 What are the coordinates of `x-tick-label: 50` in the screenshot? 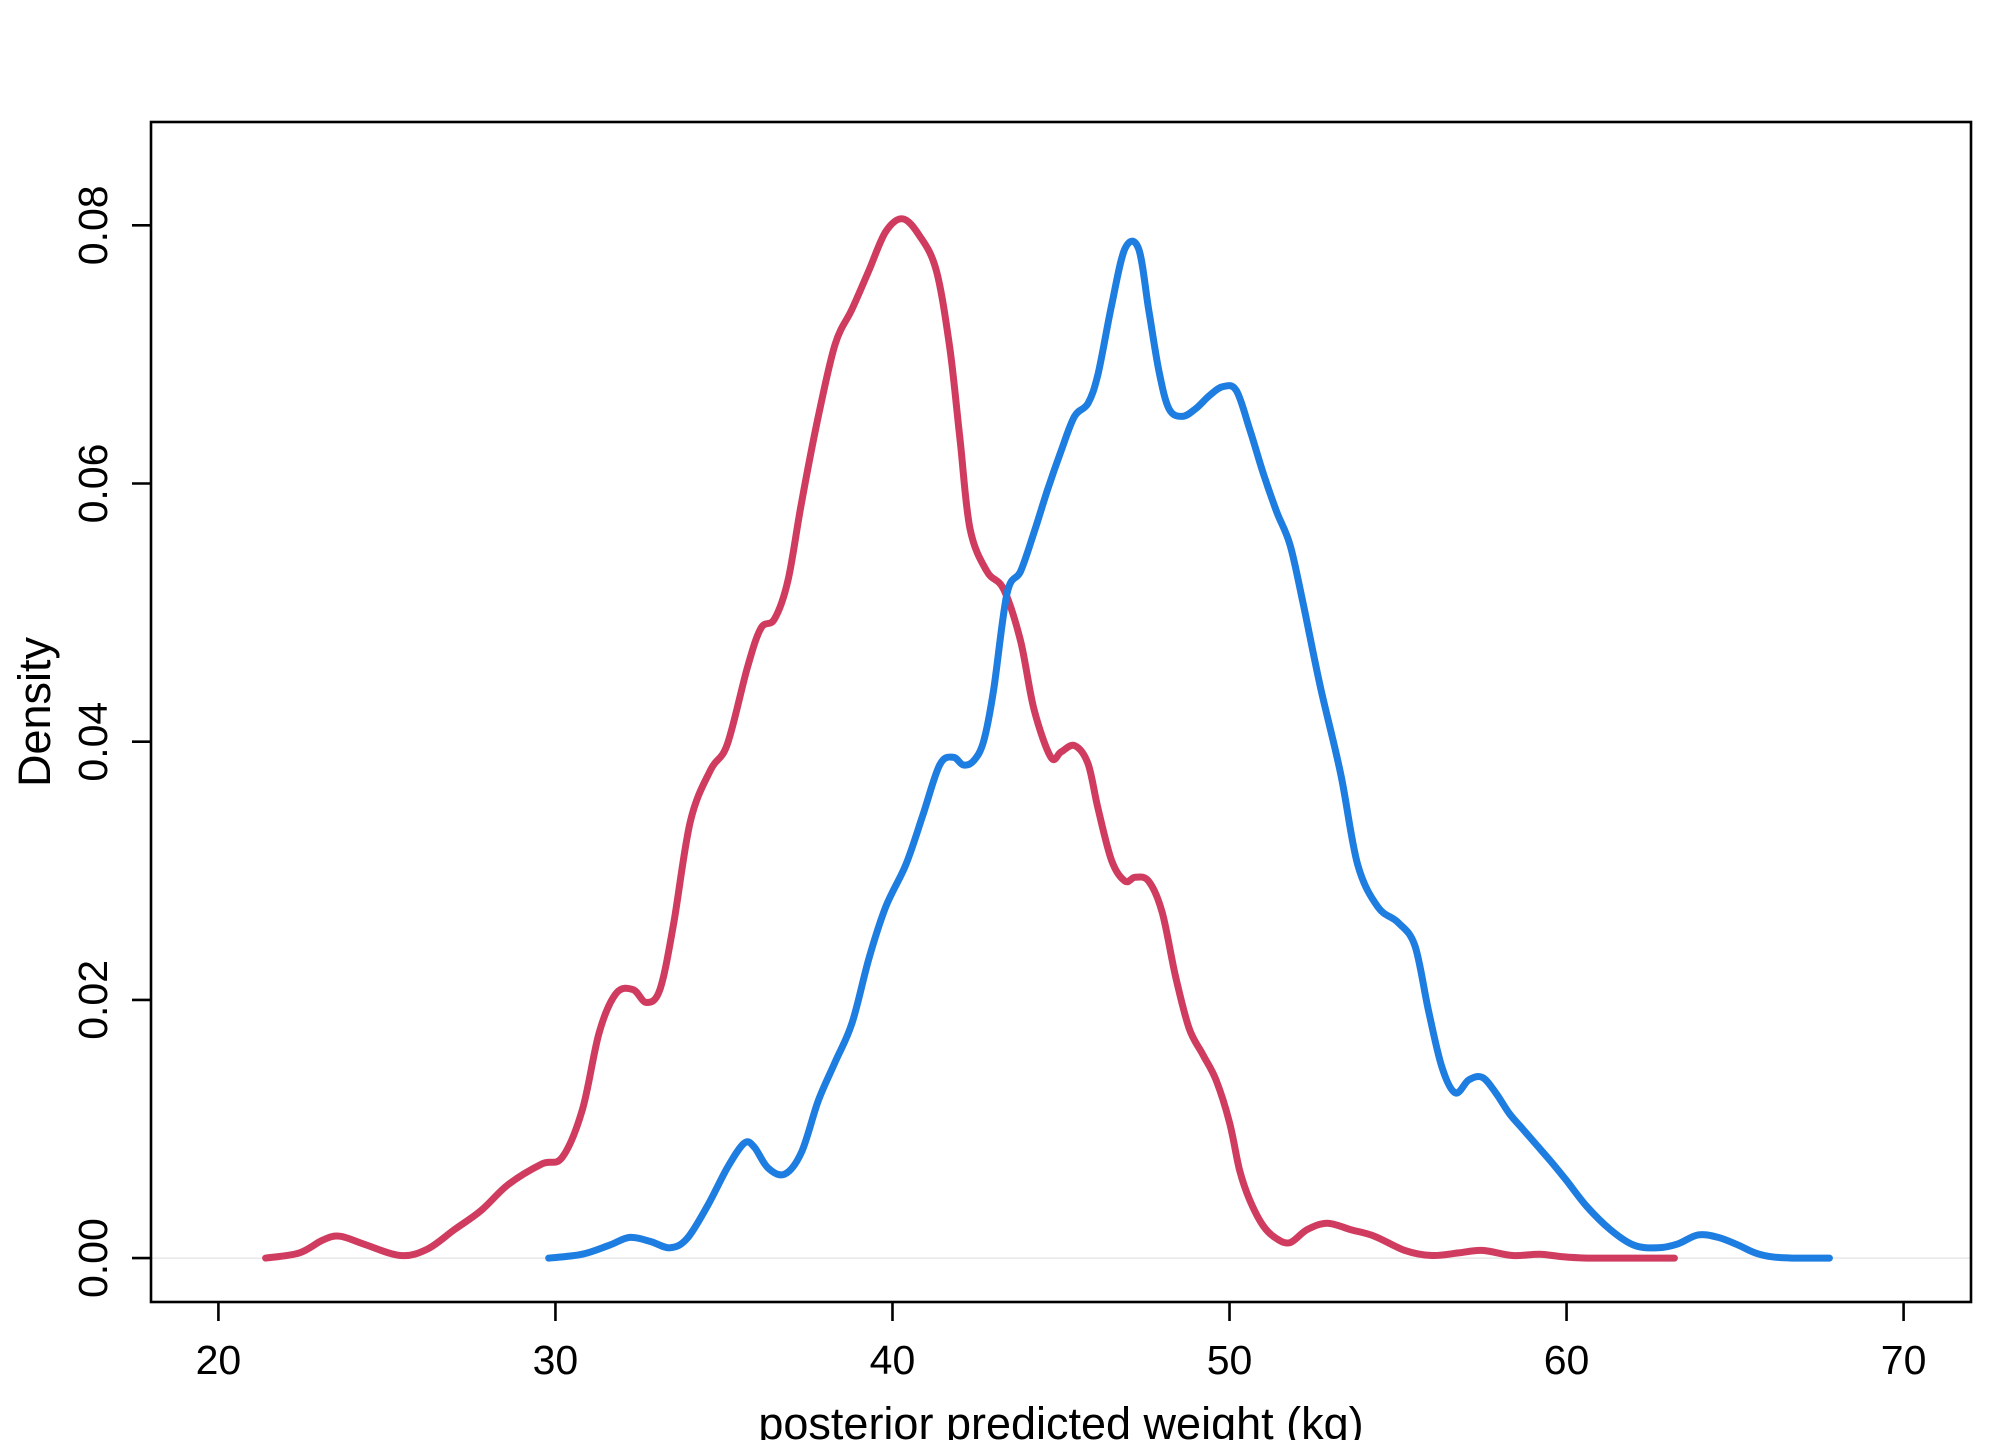 It's located at (1230, 1360).